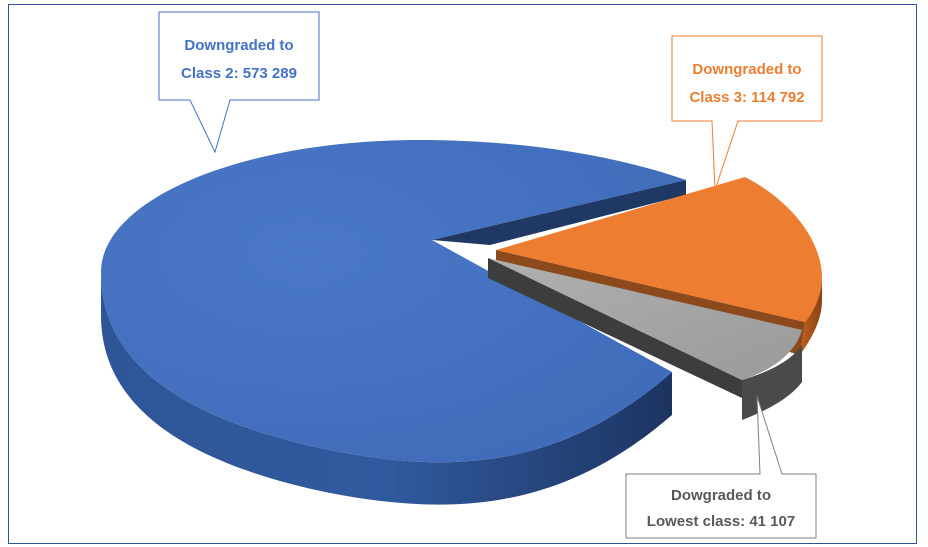 The width and height of the screenshot is (928, 547). I want to click on svg-text: Dowgraded to, so click(721, 495).